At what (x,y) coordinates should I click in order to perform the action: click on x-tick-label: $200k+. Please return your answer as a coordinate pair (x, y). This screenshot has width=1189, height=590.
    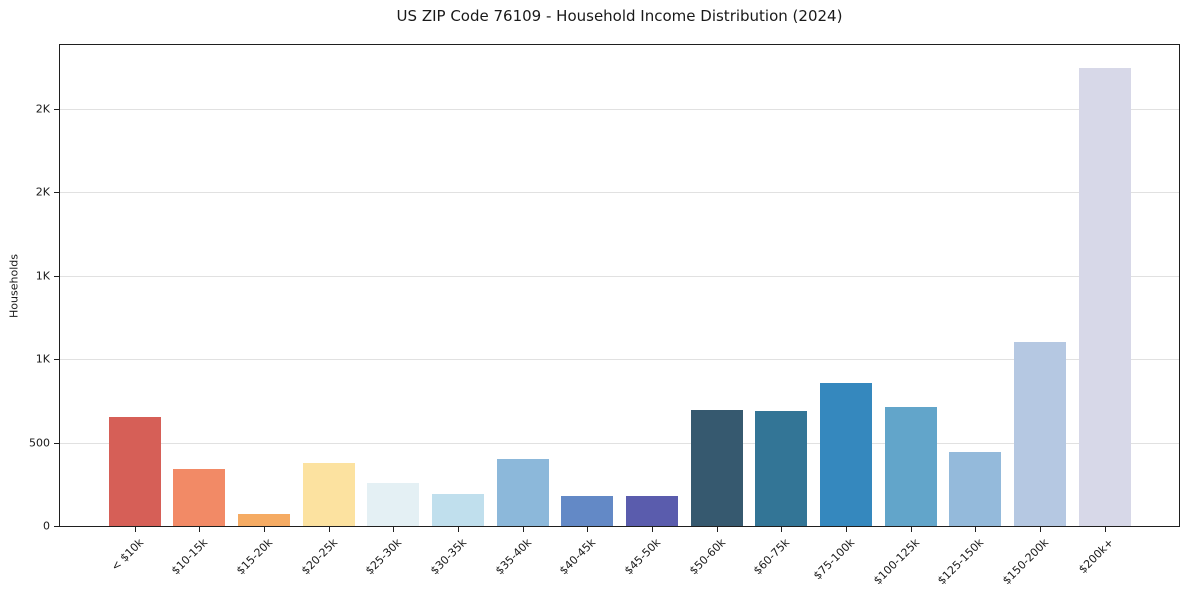
    Looking at the image, I should click on (1095, 556).